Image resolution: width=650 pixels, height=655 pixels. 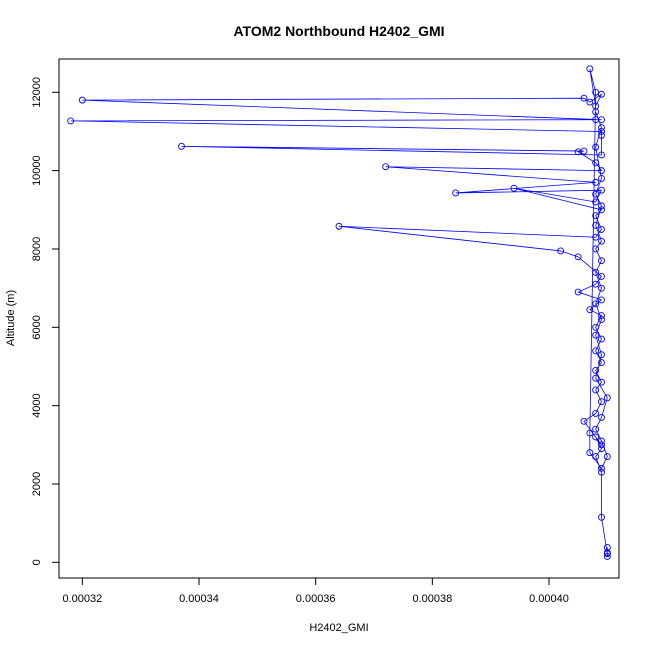 I want to click on y-tick-label: 8000, so click(x=37, y=249).